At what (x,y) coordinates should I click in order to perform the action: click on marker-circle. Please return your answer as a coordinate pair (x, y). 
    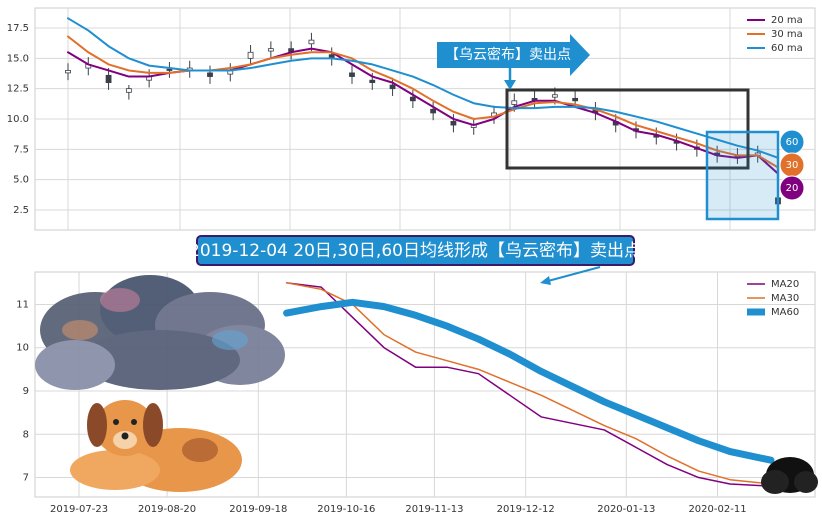
    Looking at the image, I should click on (792, 188).